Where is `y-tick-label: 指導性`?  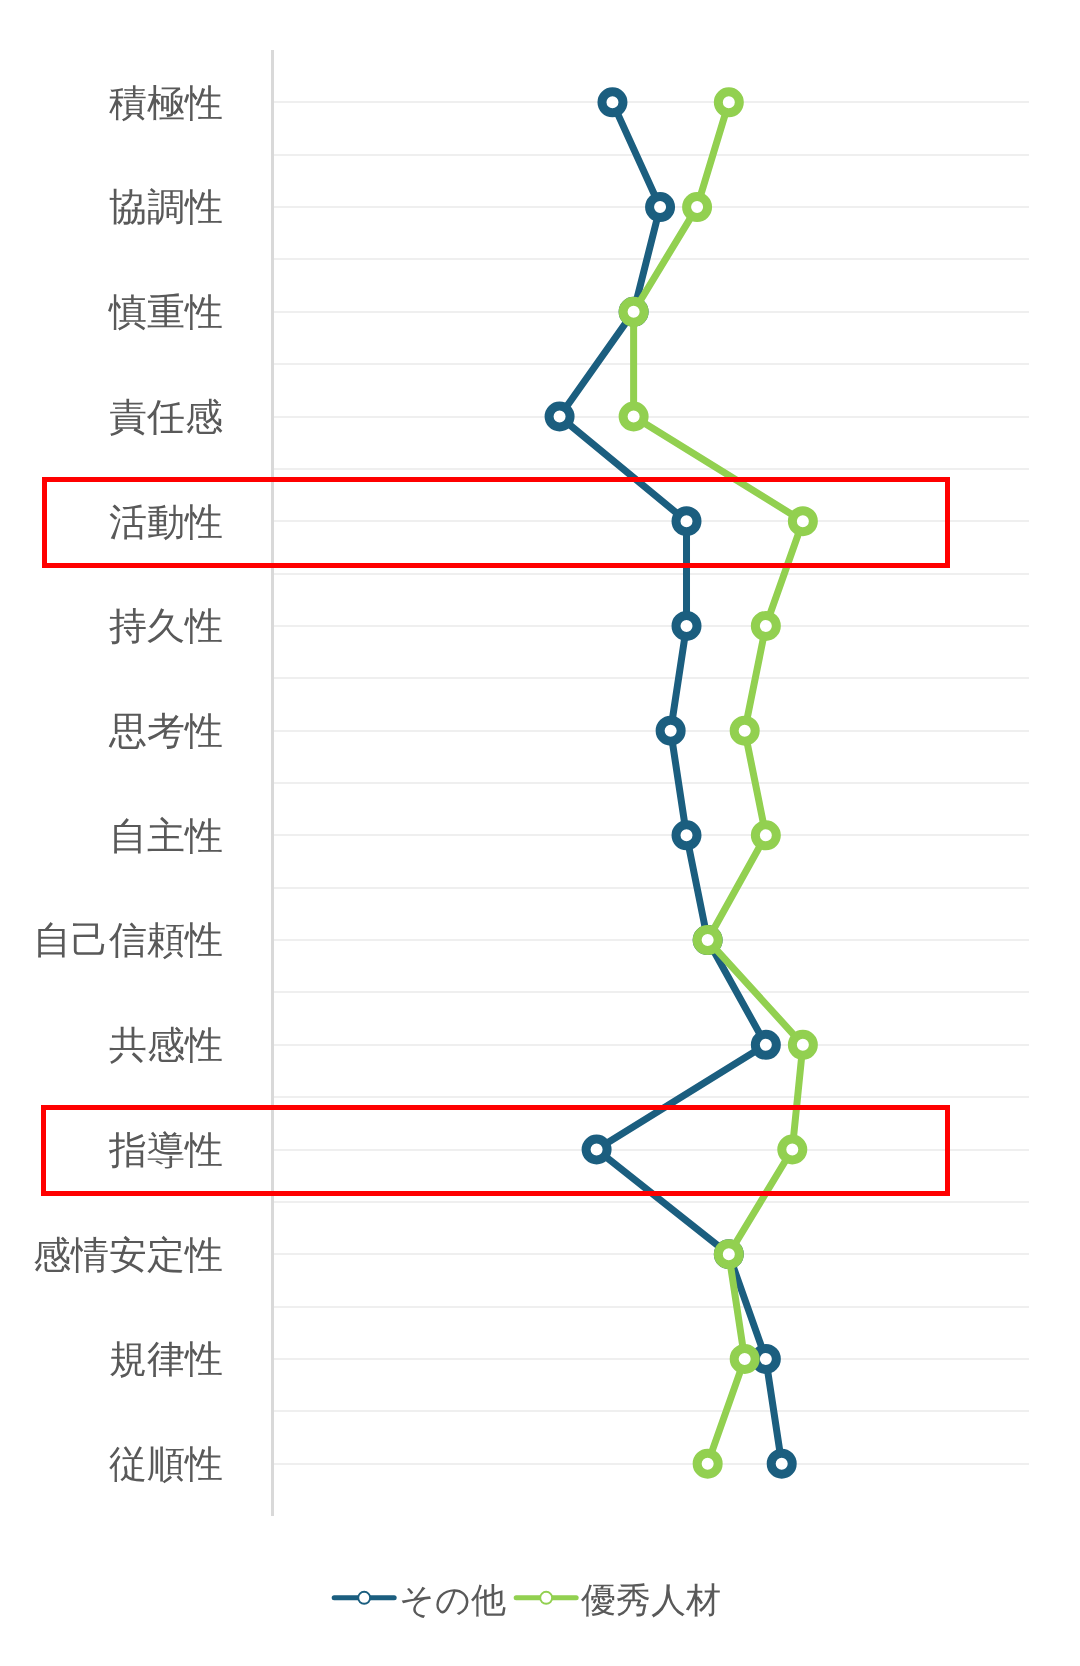
y-tick-label: 指導性 is located at coordinates (166, 1149).